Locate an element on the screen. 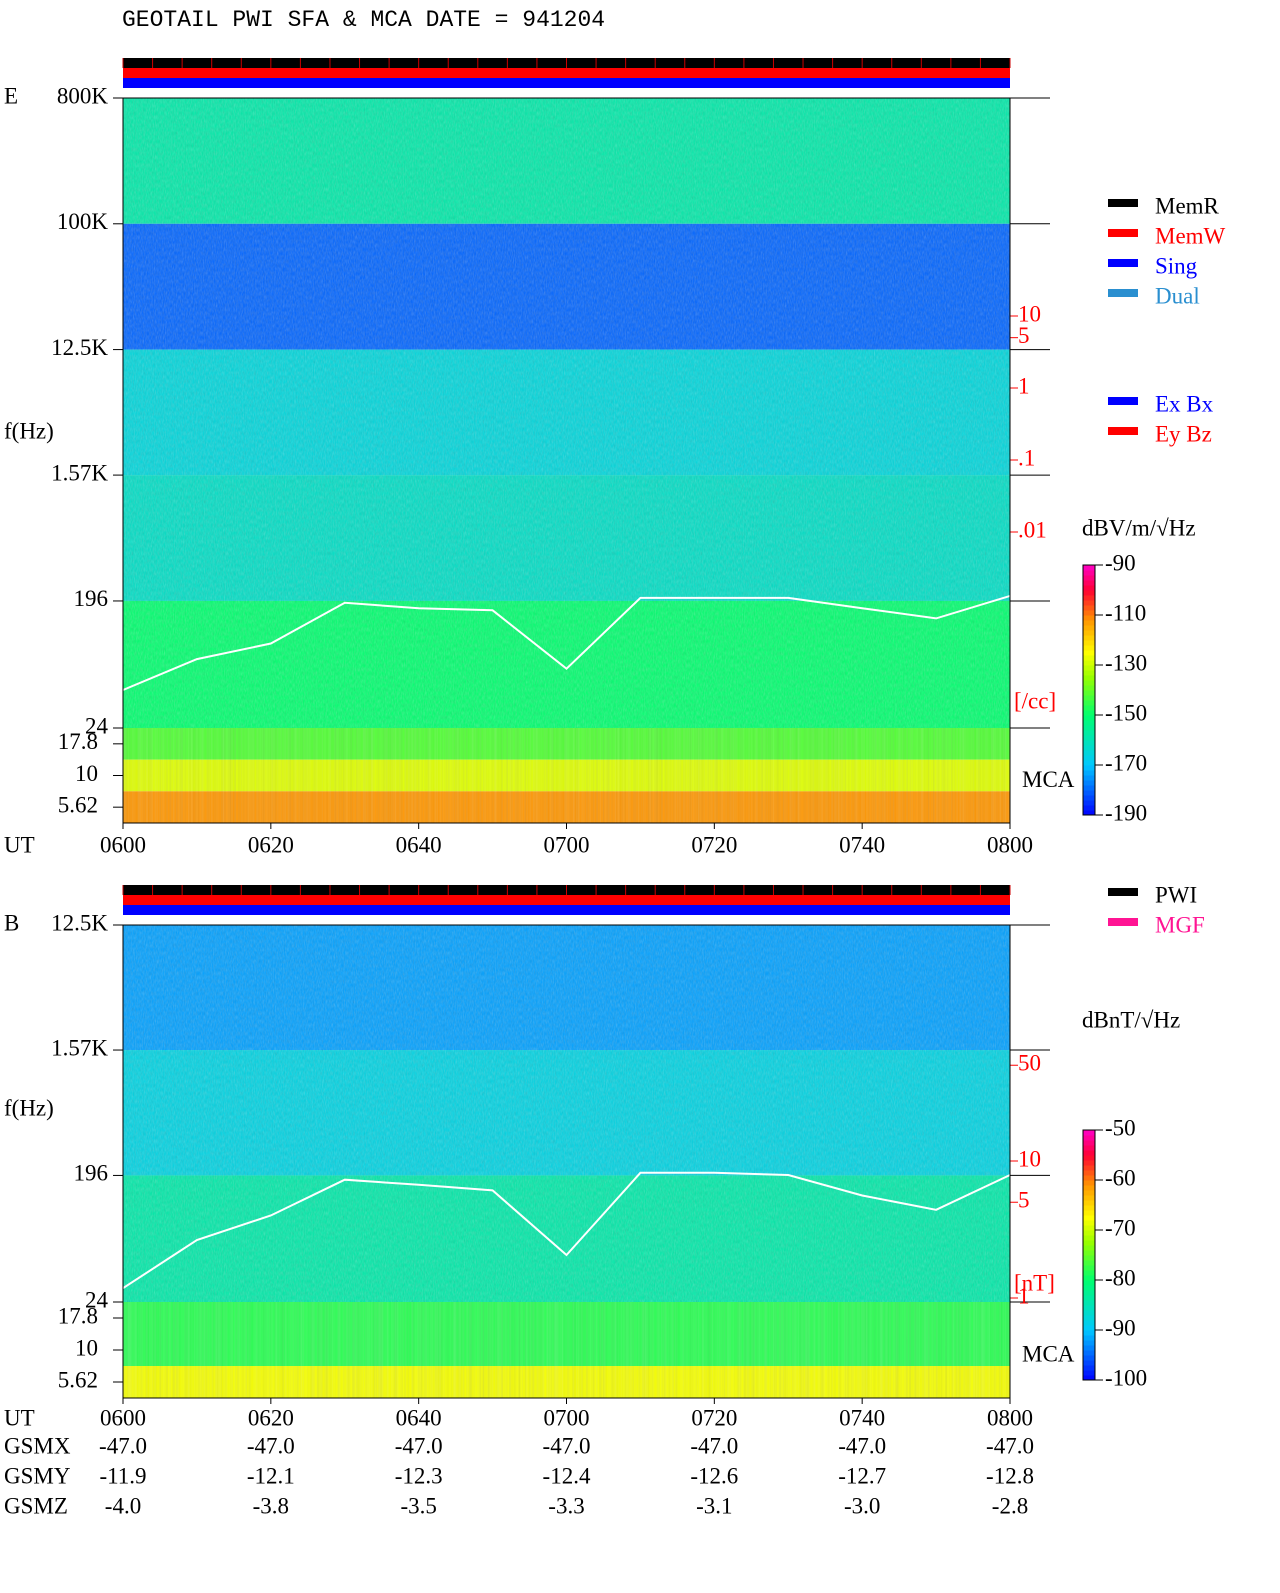 The width and height of the screenshot is (1280, 1593). x-tick-label: 0620 is located at coordinates (271, 1417).